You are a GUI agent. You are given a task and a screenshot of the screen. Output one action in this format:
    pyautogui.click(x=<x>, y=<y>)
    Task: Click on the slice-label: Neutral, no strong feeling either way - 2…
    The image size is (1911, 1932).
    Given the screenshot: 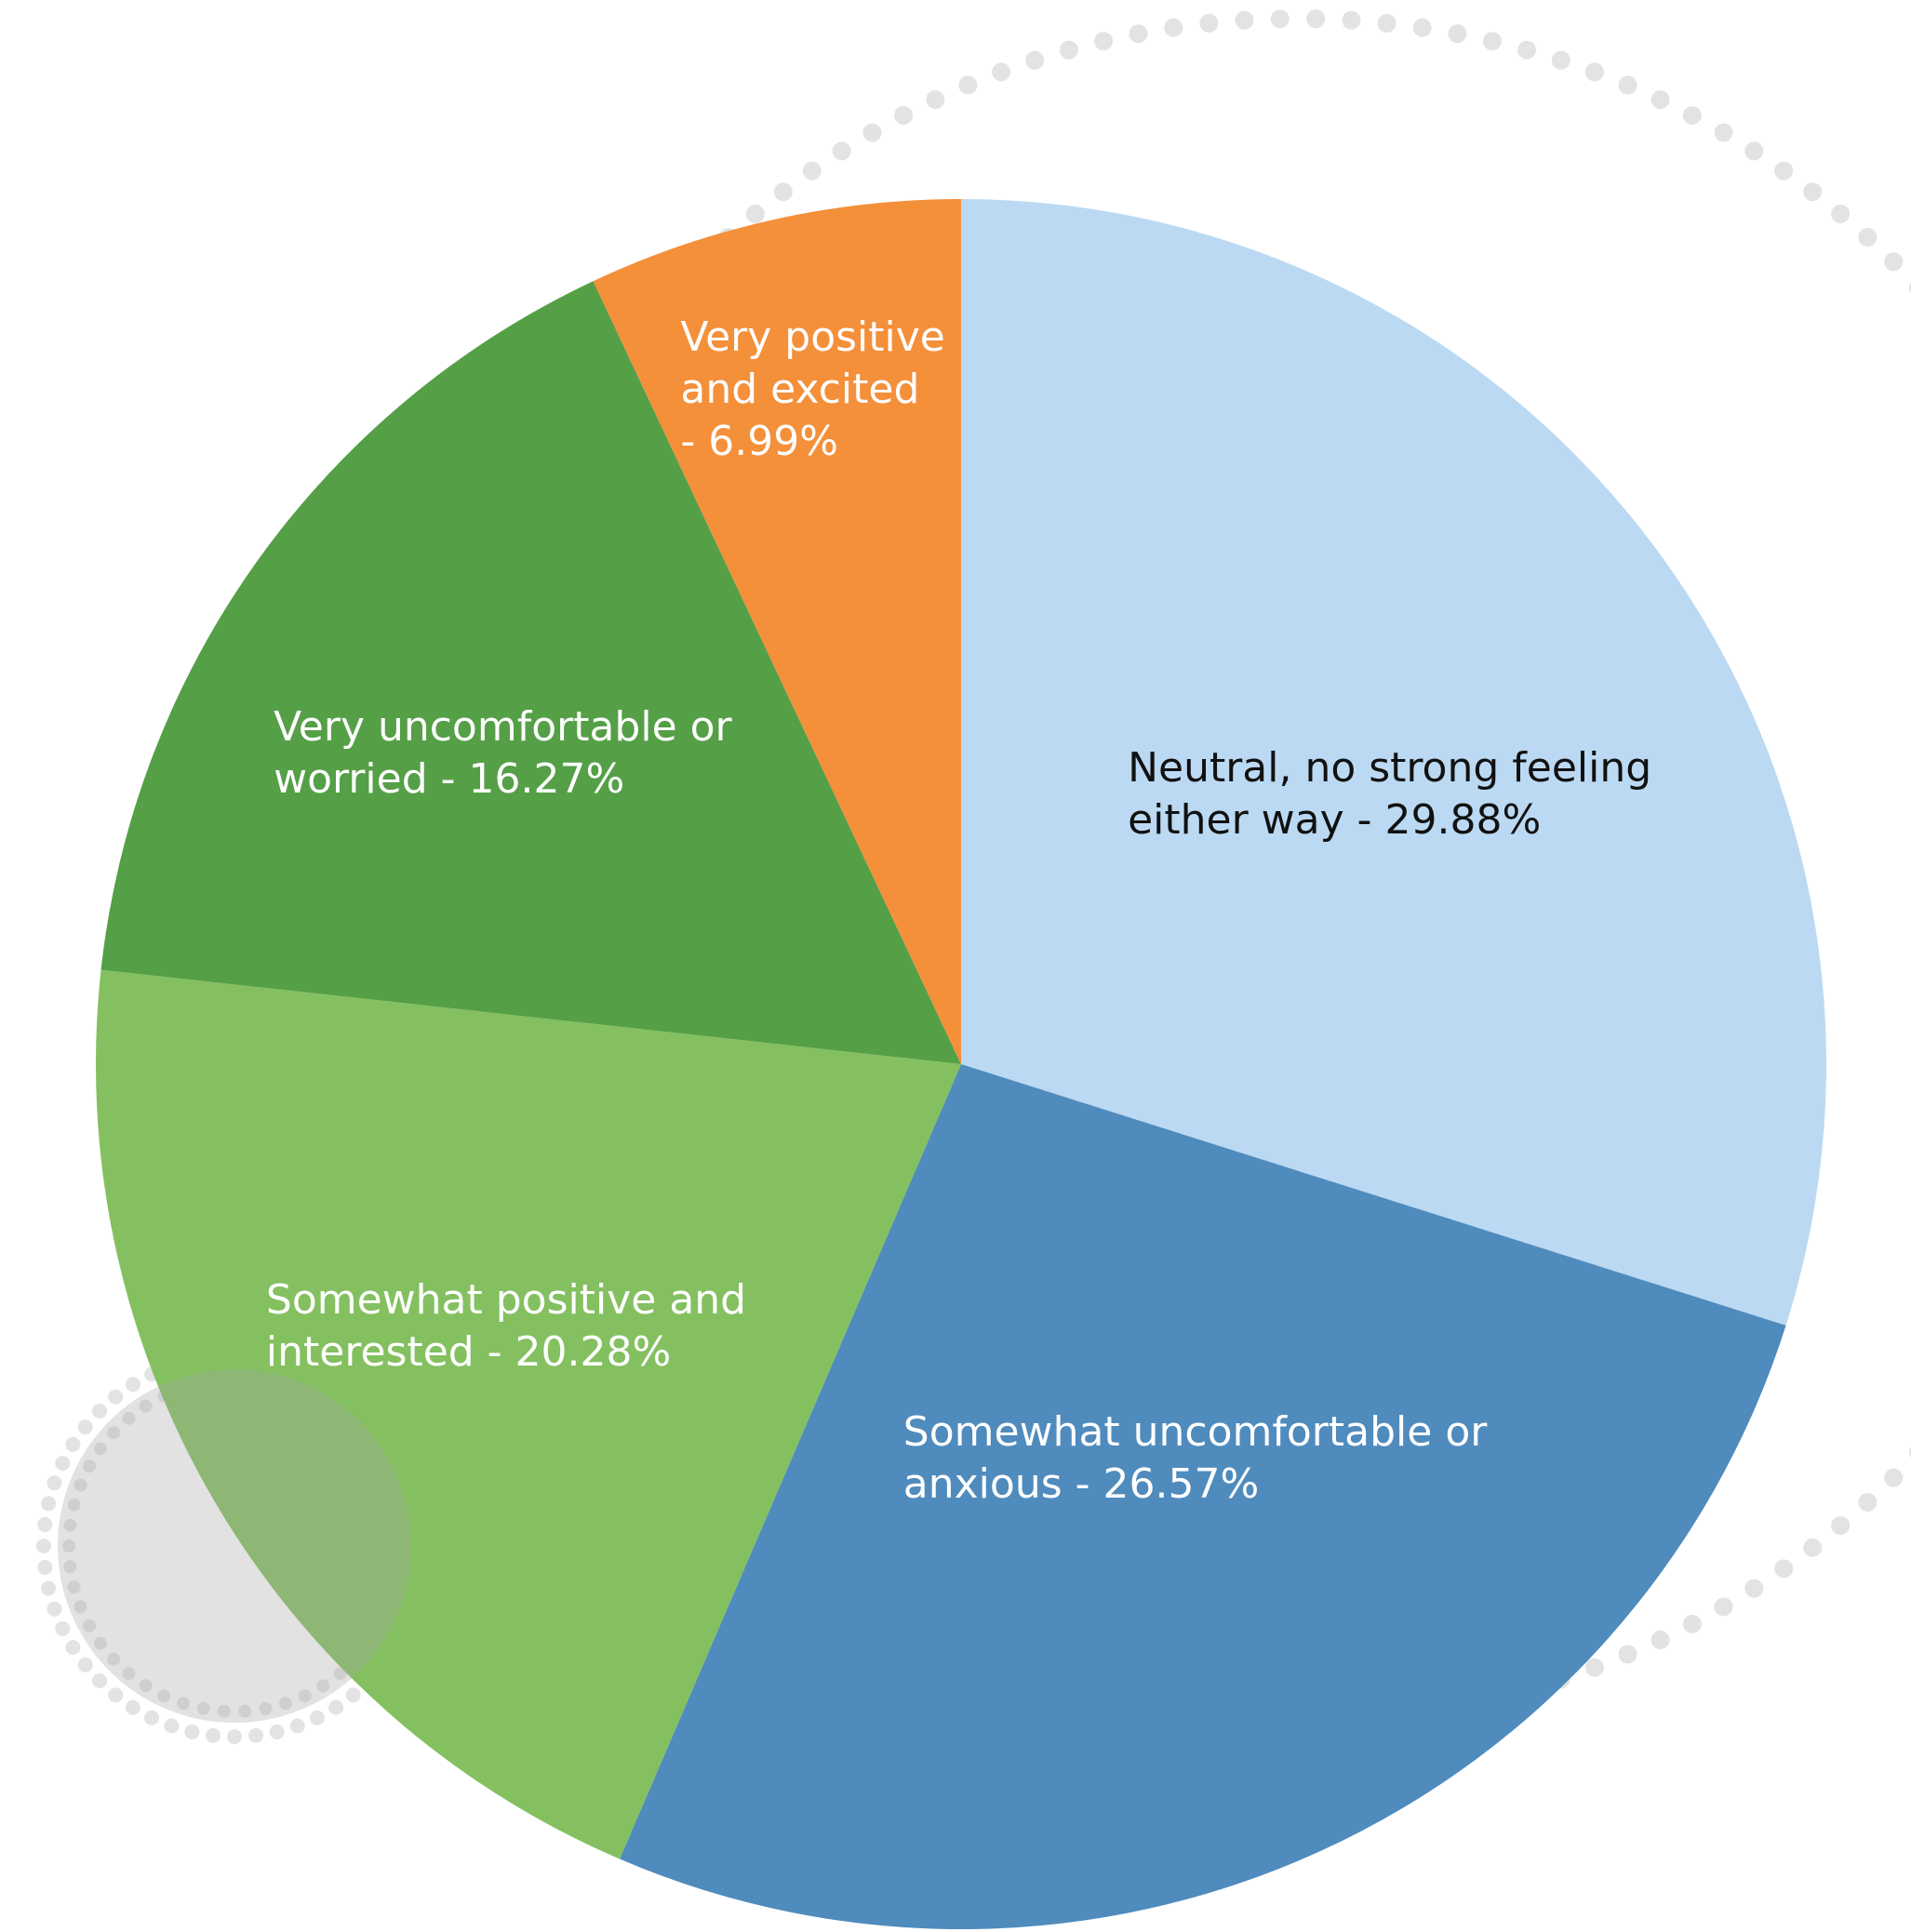 What is the action you would take?
    pyautogui.click(x=1389, y=794)
    